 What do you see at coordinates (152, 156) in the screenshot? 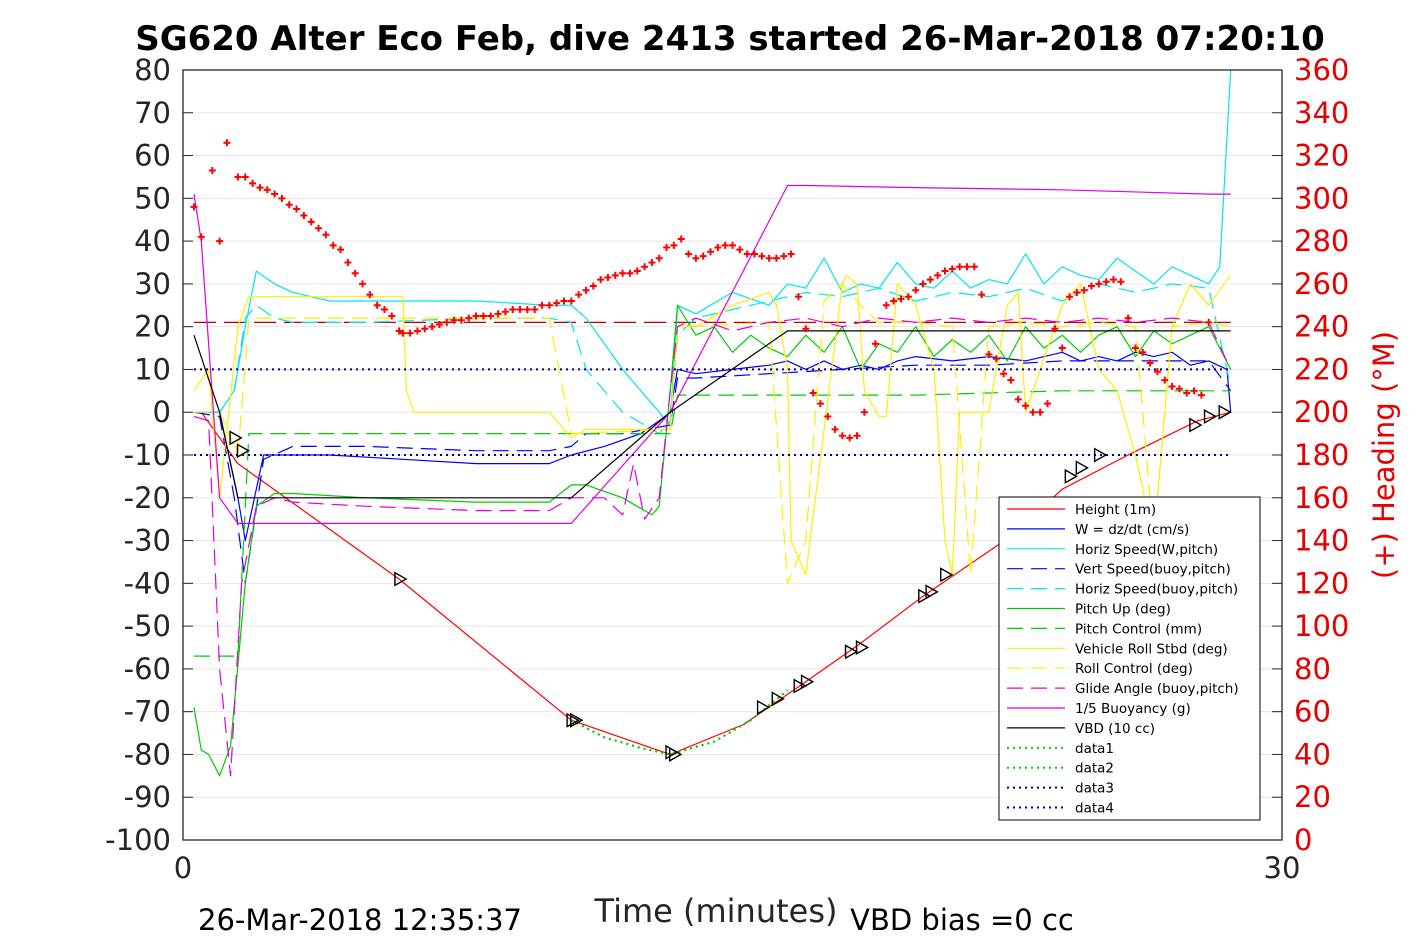
I see `y-tick-label-left: 60` at bounding box center [152, 156].